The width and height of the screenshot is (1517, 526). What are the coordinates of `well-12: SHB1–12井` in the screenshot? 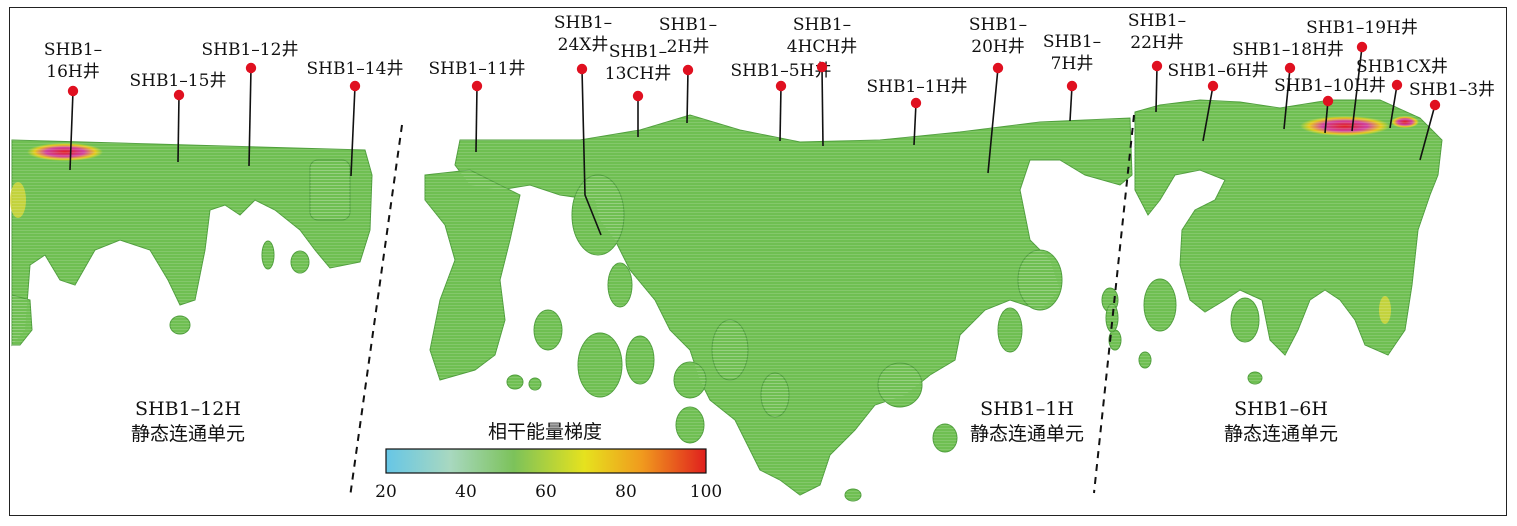 It's located at (250, 103).